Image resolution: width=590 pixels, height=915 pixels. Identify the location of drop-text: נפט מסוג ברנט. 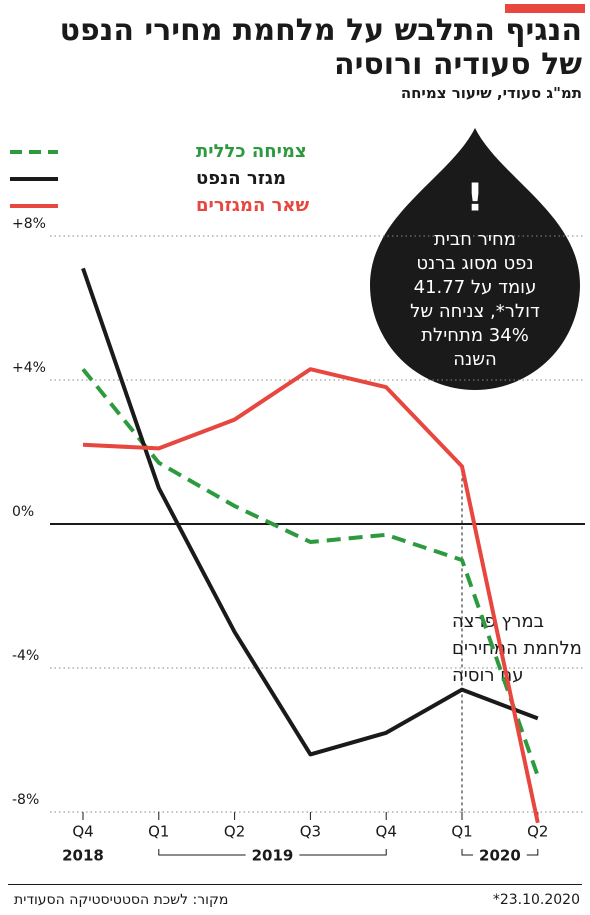
(474, 263).